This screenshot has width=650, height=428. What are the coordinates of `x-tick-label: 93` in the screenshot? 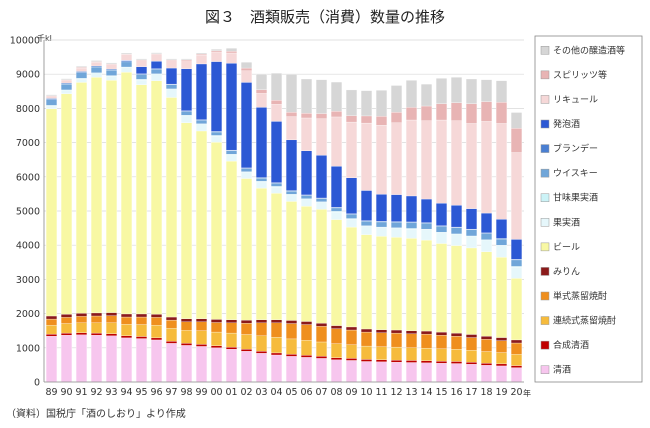 It's located at (111, 392).